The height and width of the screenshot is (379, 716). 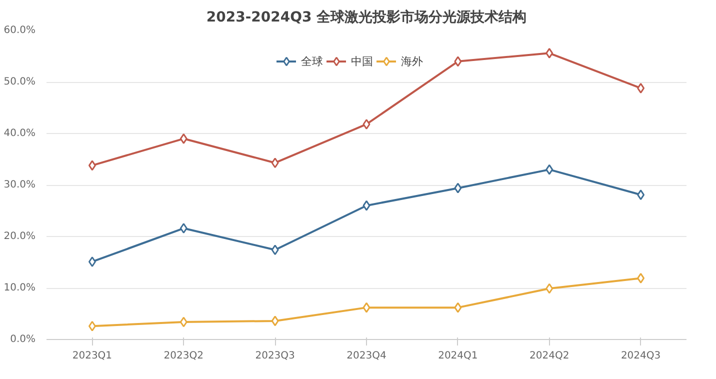 I want to click on y-tick-label: 30.0%, so click(x=20, y=185).